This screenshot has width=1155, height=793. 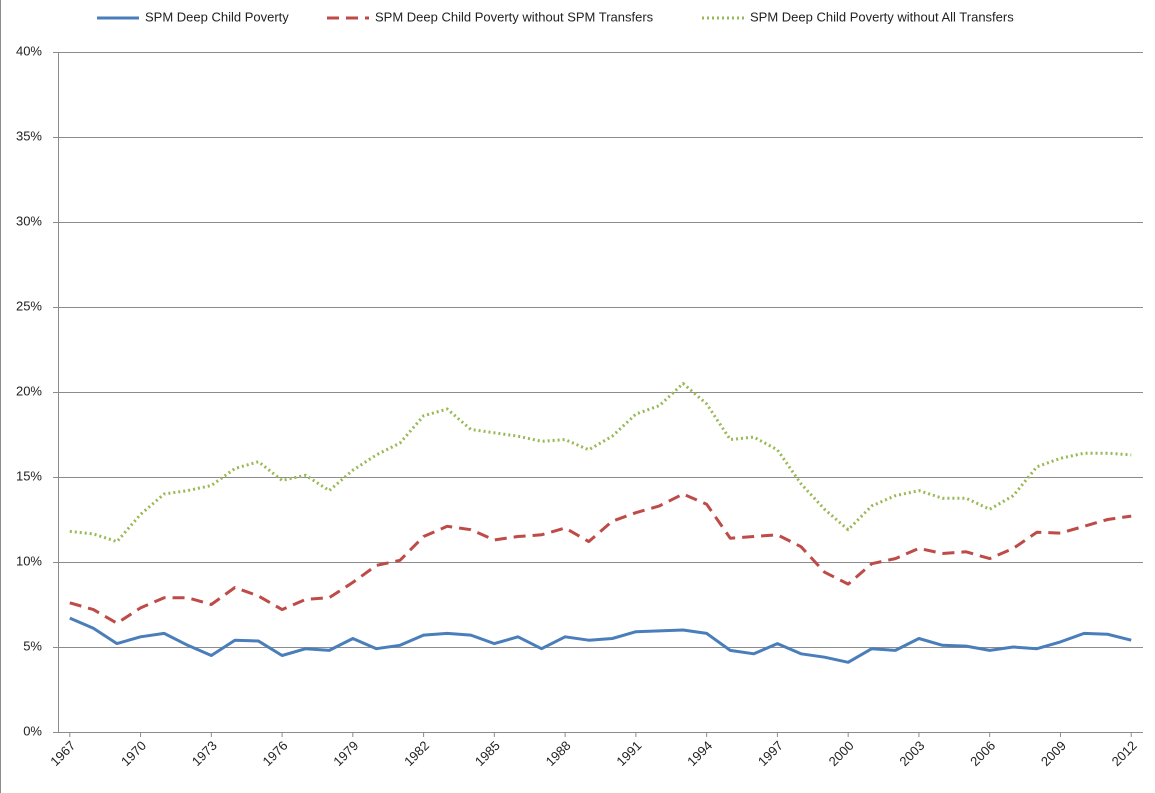 I want to click on x-tick-label: 1985, so click(x=487, y=753).